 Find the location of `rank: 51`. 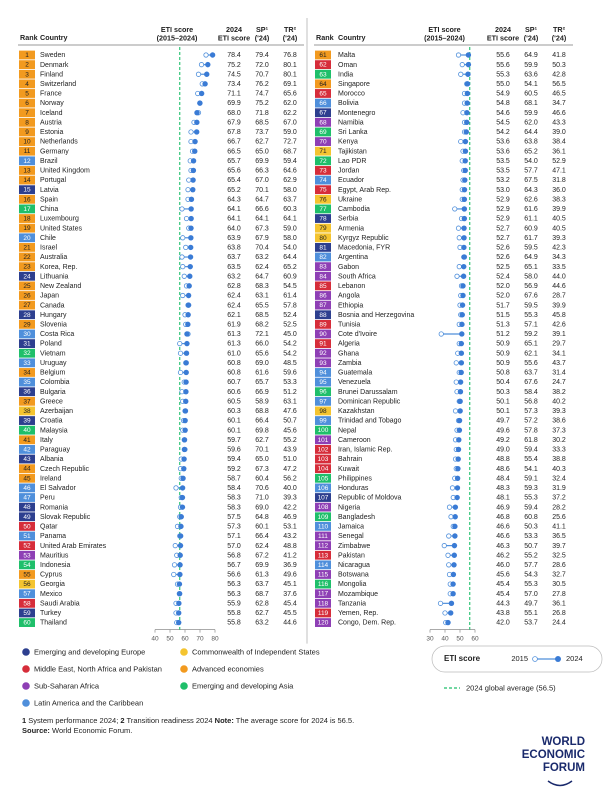

rank: 51 is located at coordinates (27, 536).